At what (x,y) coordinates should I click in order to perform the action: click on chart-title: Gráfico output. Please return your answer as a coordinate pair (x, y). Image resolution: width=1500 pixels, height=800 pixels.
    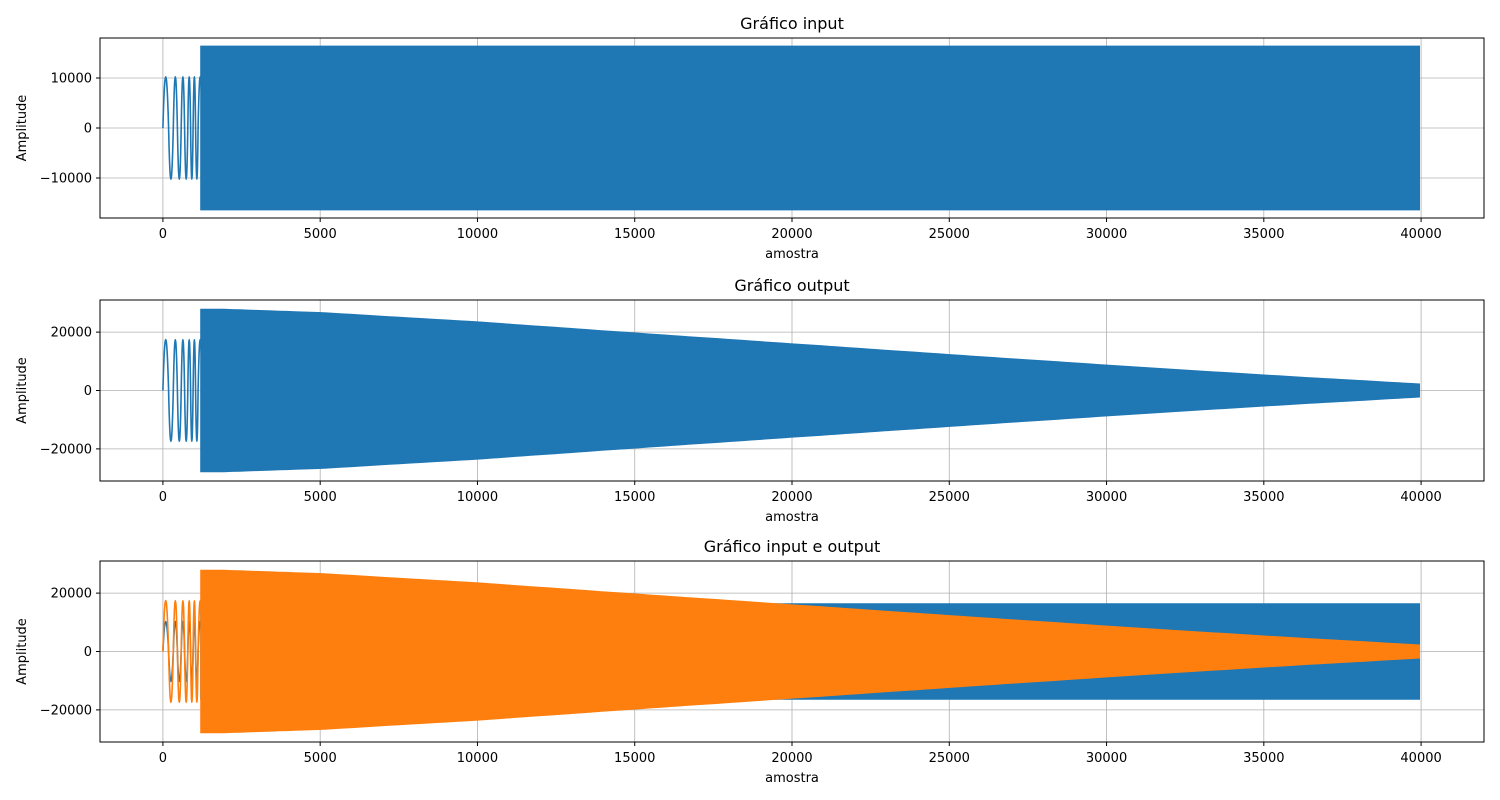
    Looking at the image, I should click on (791, 285).